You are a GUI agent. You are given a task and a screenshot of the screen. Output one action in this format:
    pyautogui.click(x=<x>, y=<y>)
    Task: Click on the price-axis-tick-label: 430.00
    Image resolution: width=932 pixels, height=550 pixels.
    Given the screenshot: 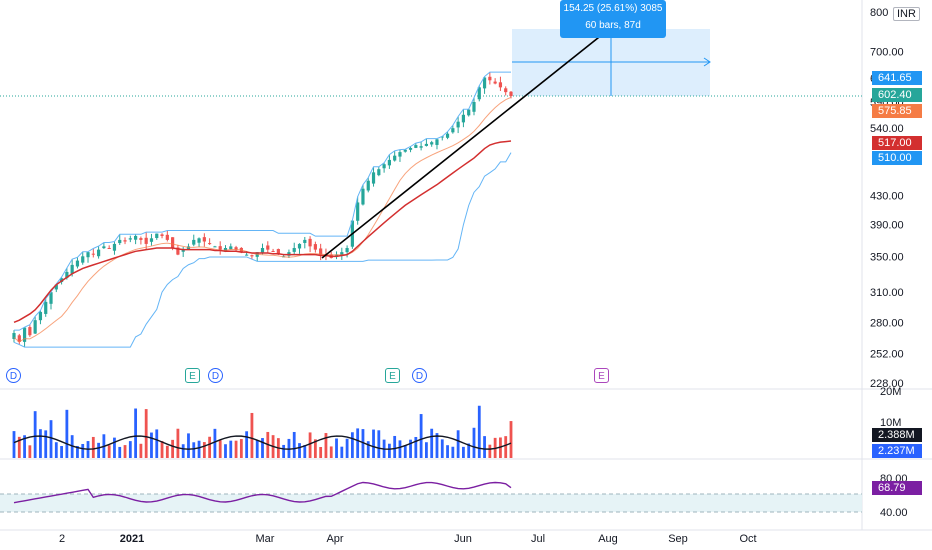 What is the action you would take?
    pyautogui.click(x=887, y=196)
    